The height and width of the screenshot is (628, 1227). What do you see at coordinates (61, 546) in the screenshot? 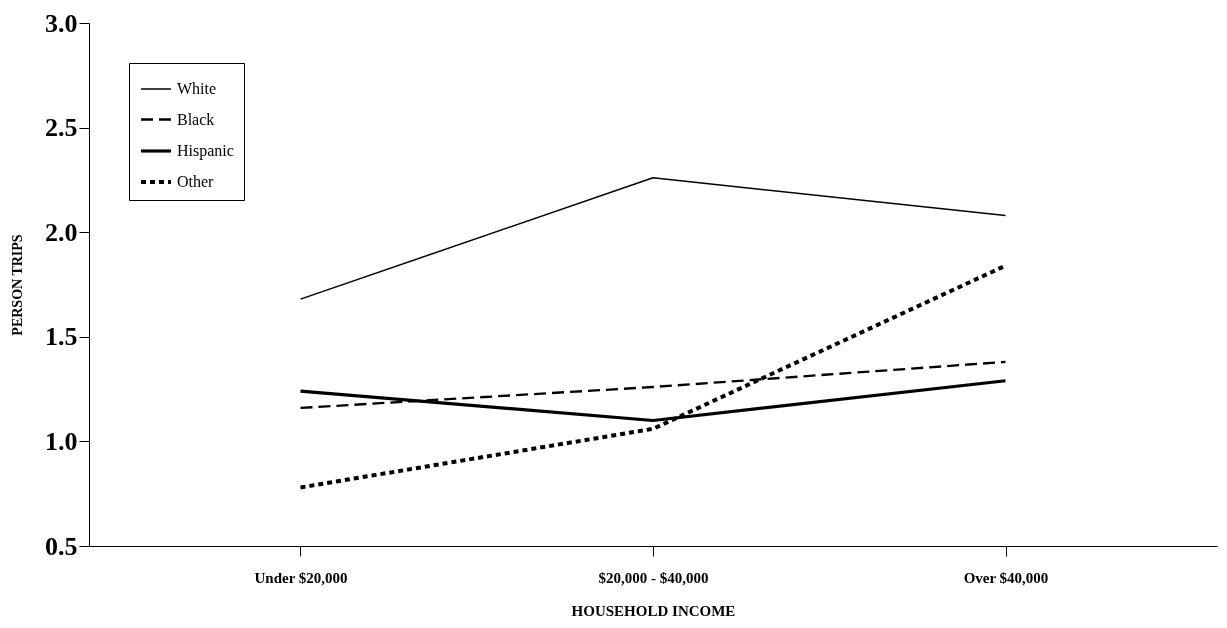
I see `y-tick-label: 0.5` at bounding box center [61, 546].